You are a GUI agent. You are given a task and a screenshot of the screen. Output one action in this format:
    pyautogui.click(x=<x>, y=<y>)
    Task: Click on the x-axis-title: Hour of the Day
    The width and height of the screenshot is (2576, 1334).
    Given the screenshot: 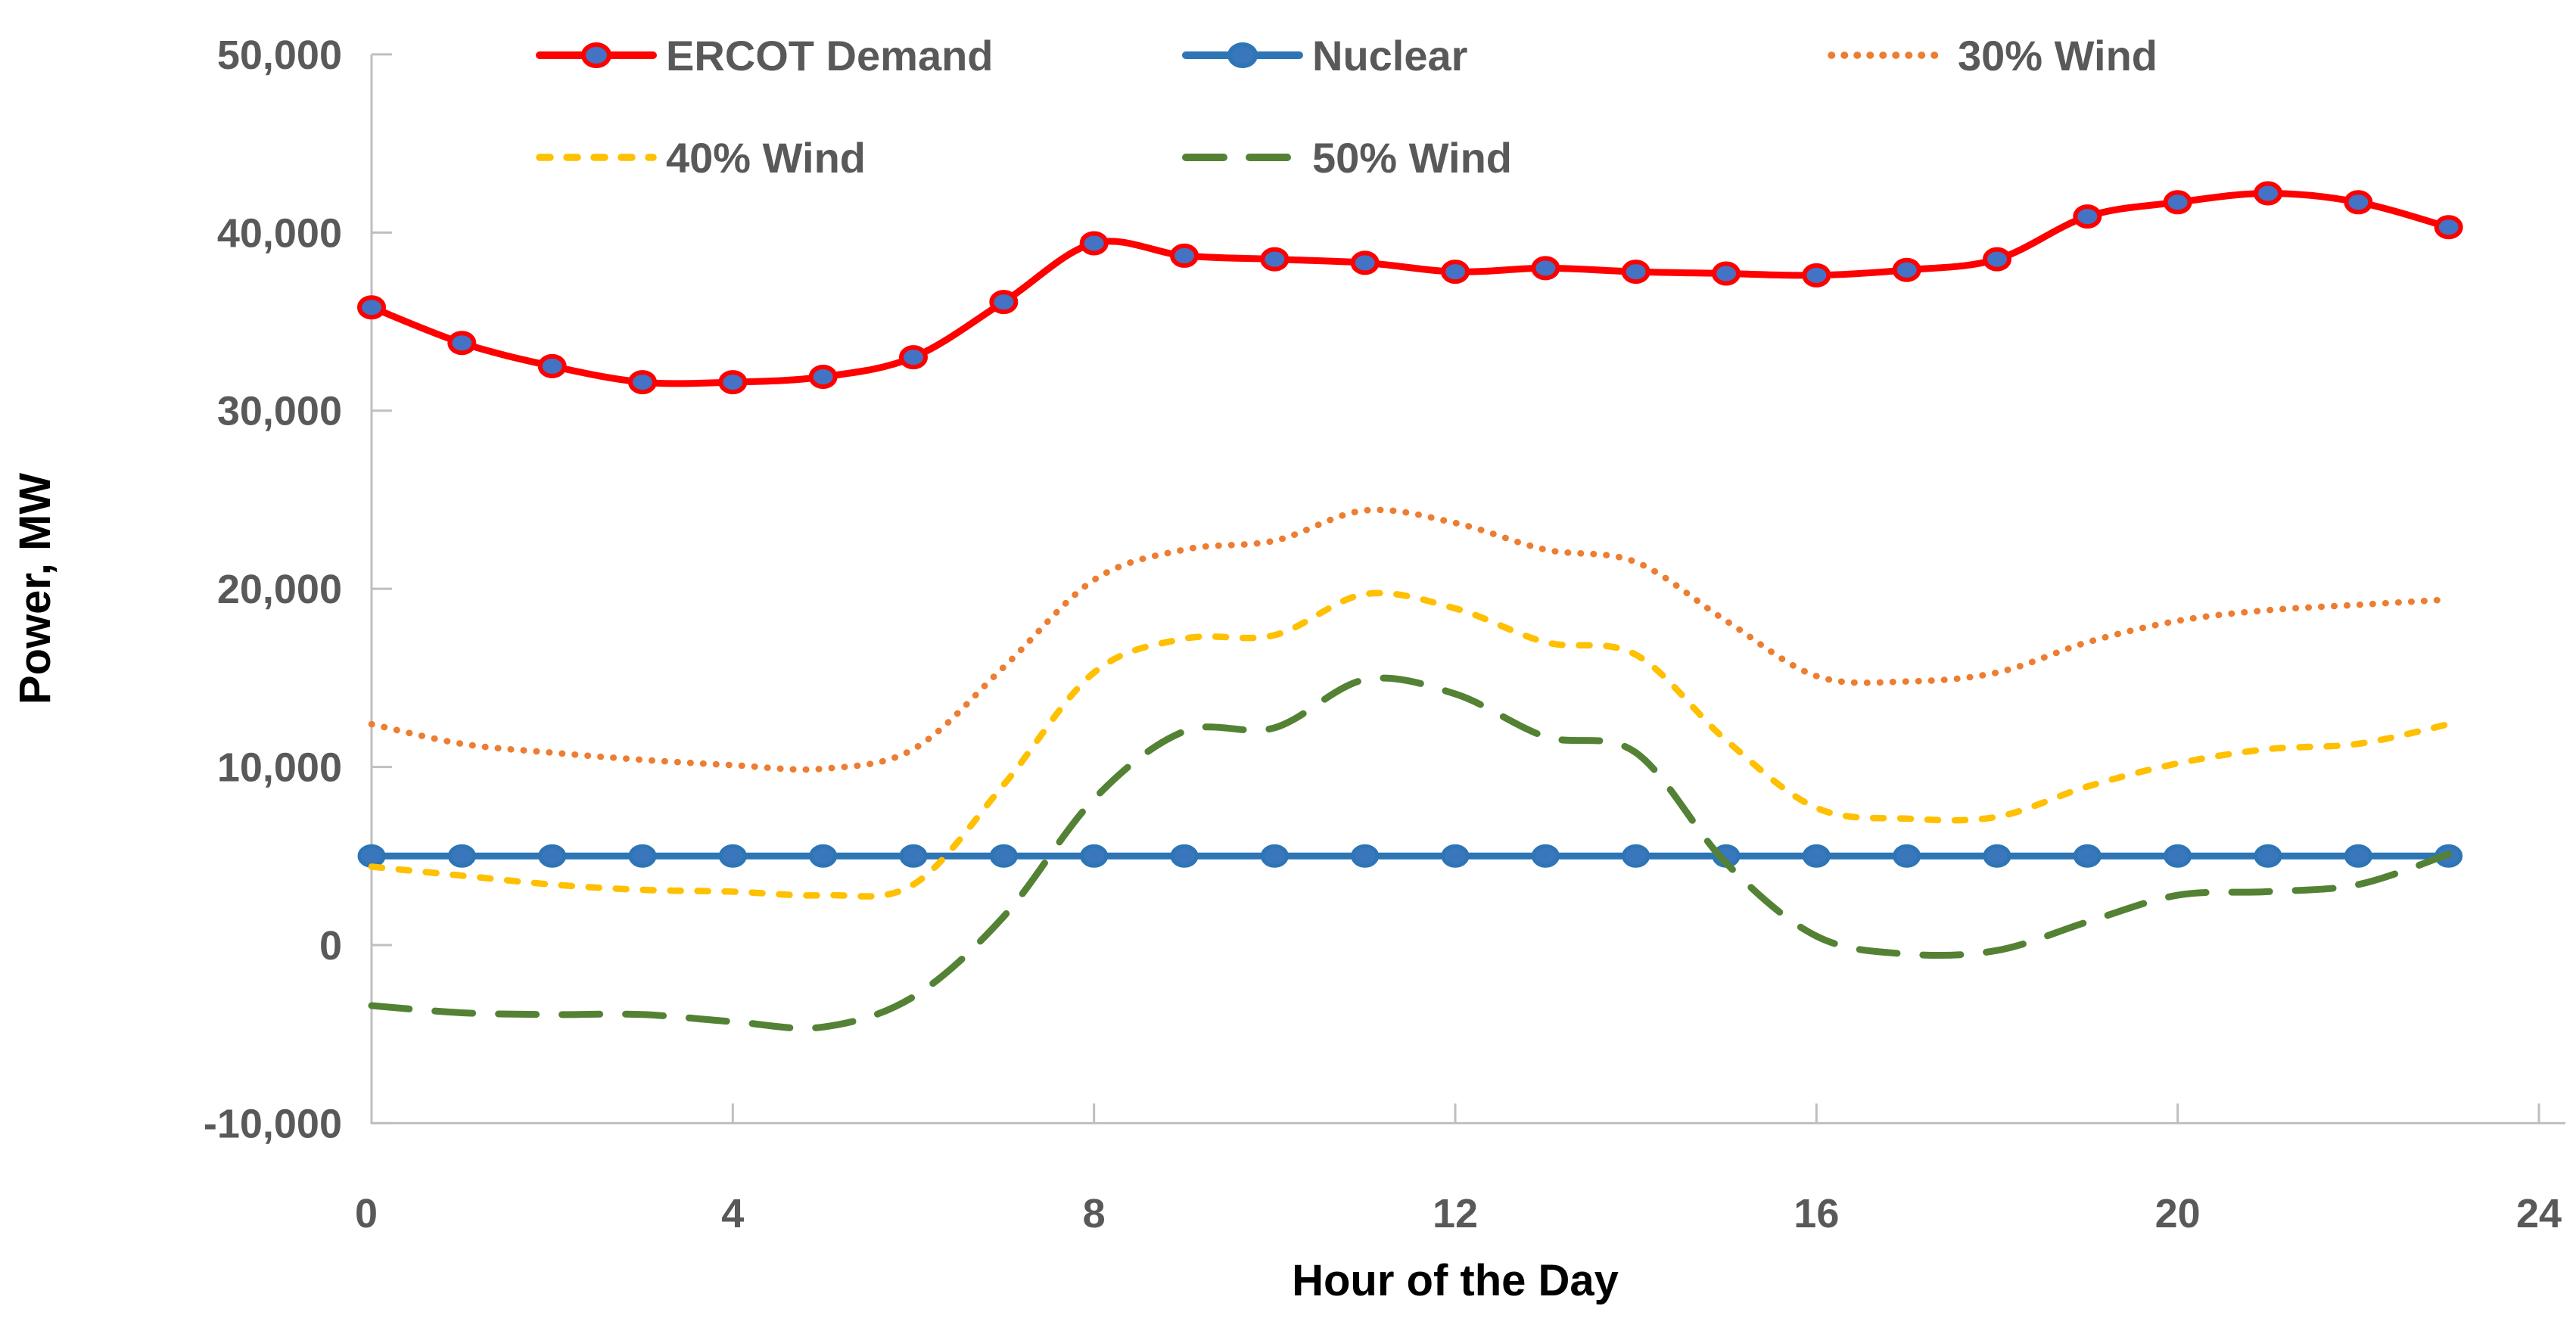 What is the action you would take?
    pyautogui.click(x=1456, y=1280)
    